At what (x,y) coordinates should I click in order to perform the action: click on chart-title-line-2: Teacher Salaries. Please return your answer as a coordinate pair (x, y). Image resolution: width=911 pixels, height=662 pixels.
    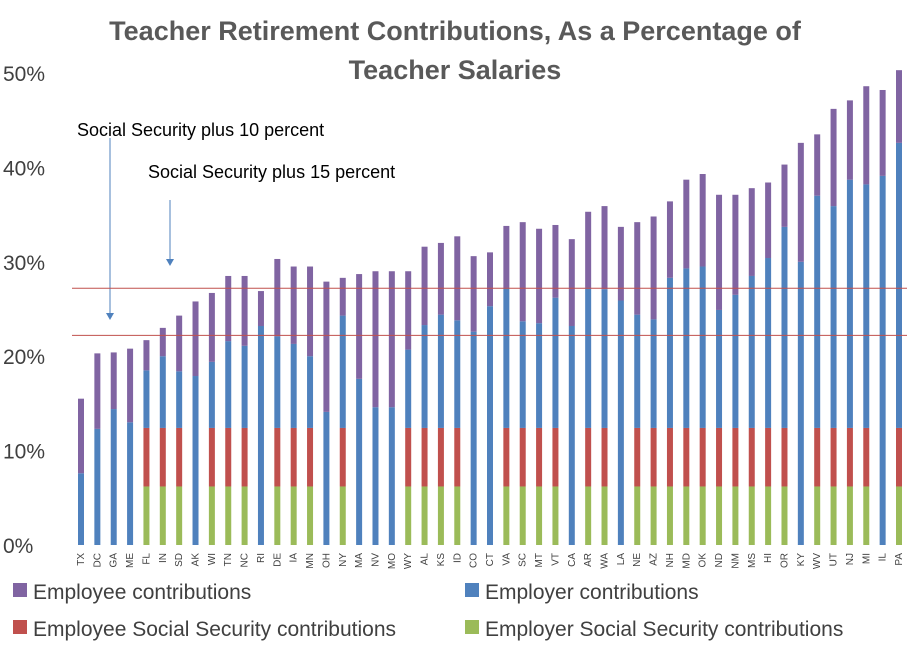
    Looking at the image, I should click on (455, 70).